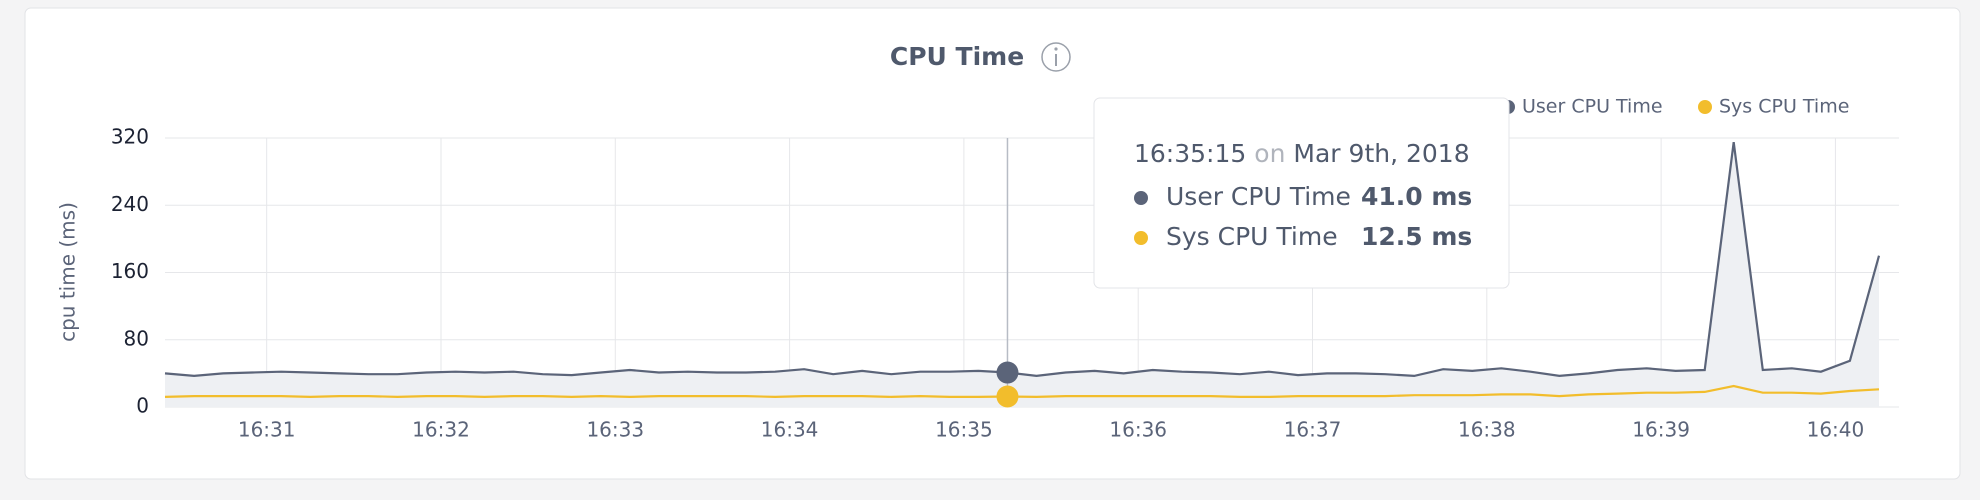 Image resolution: width=1980 pixels, height=500 pixels. I want to click on x-tick-label: 16:32, so click(441, 430).